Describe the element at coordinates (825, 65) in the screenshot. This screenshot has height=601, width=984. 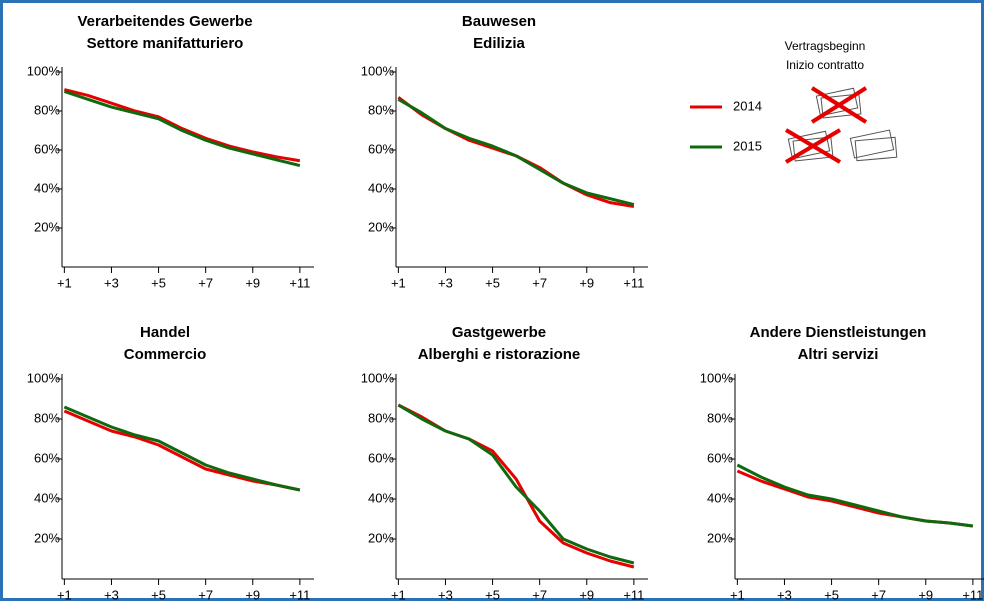
I see `legend-subtitle: Inizio contratto` at that location.